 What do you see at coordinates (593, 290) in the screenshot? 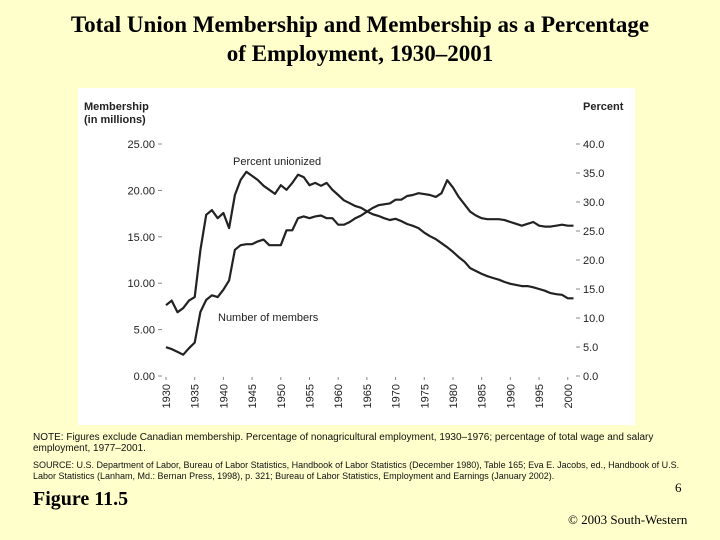
I see `y2-tick-label: 15.0` at bounding box center [593, 290].